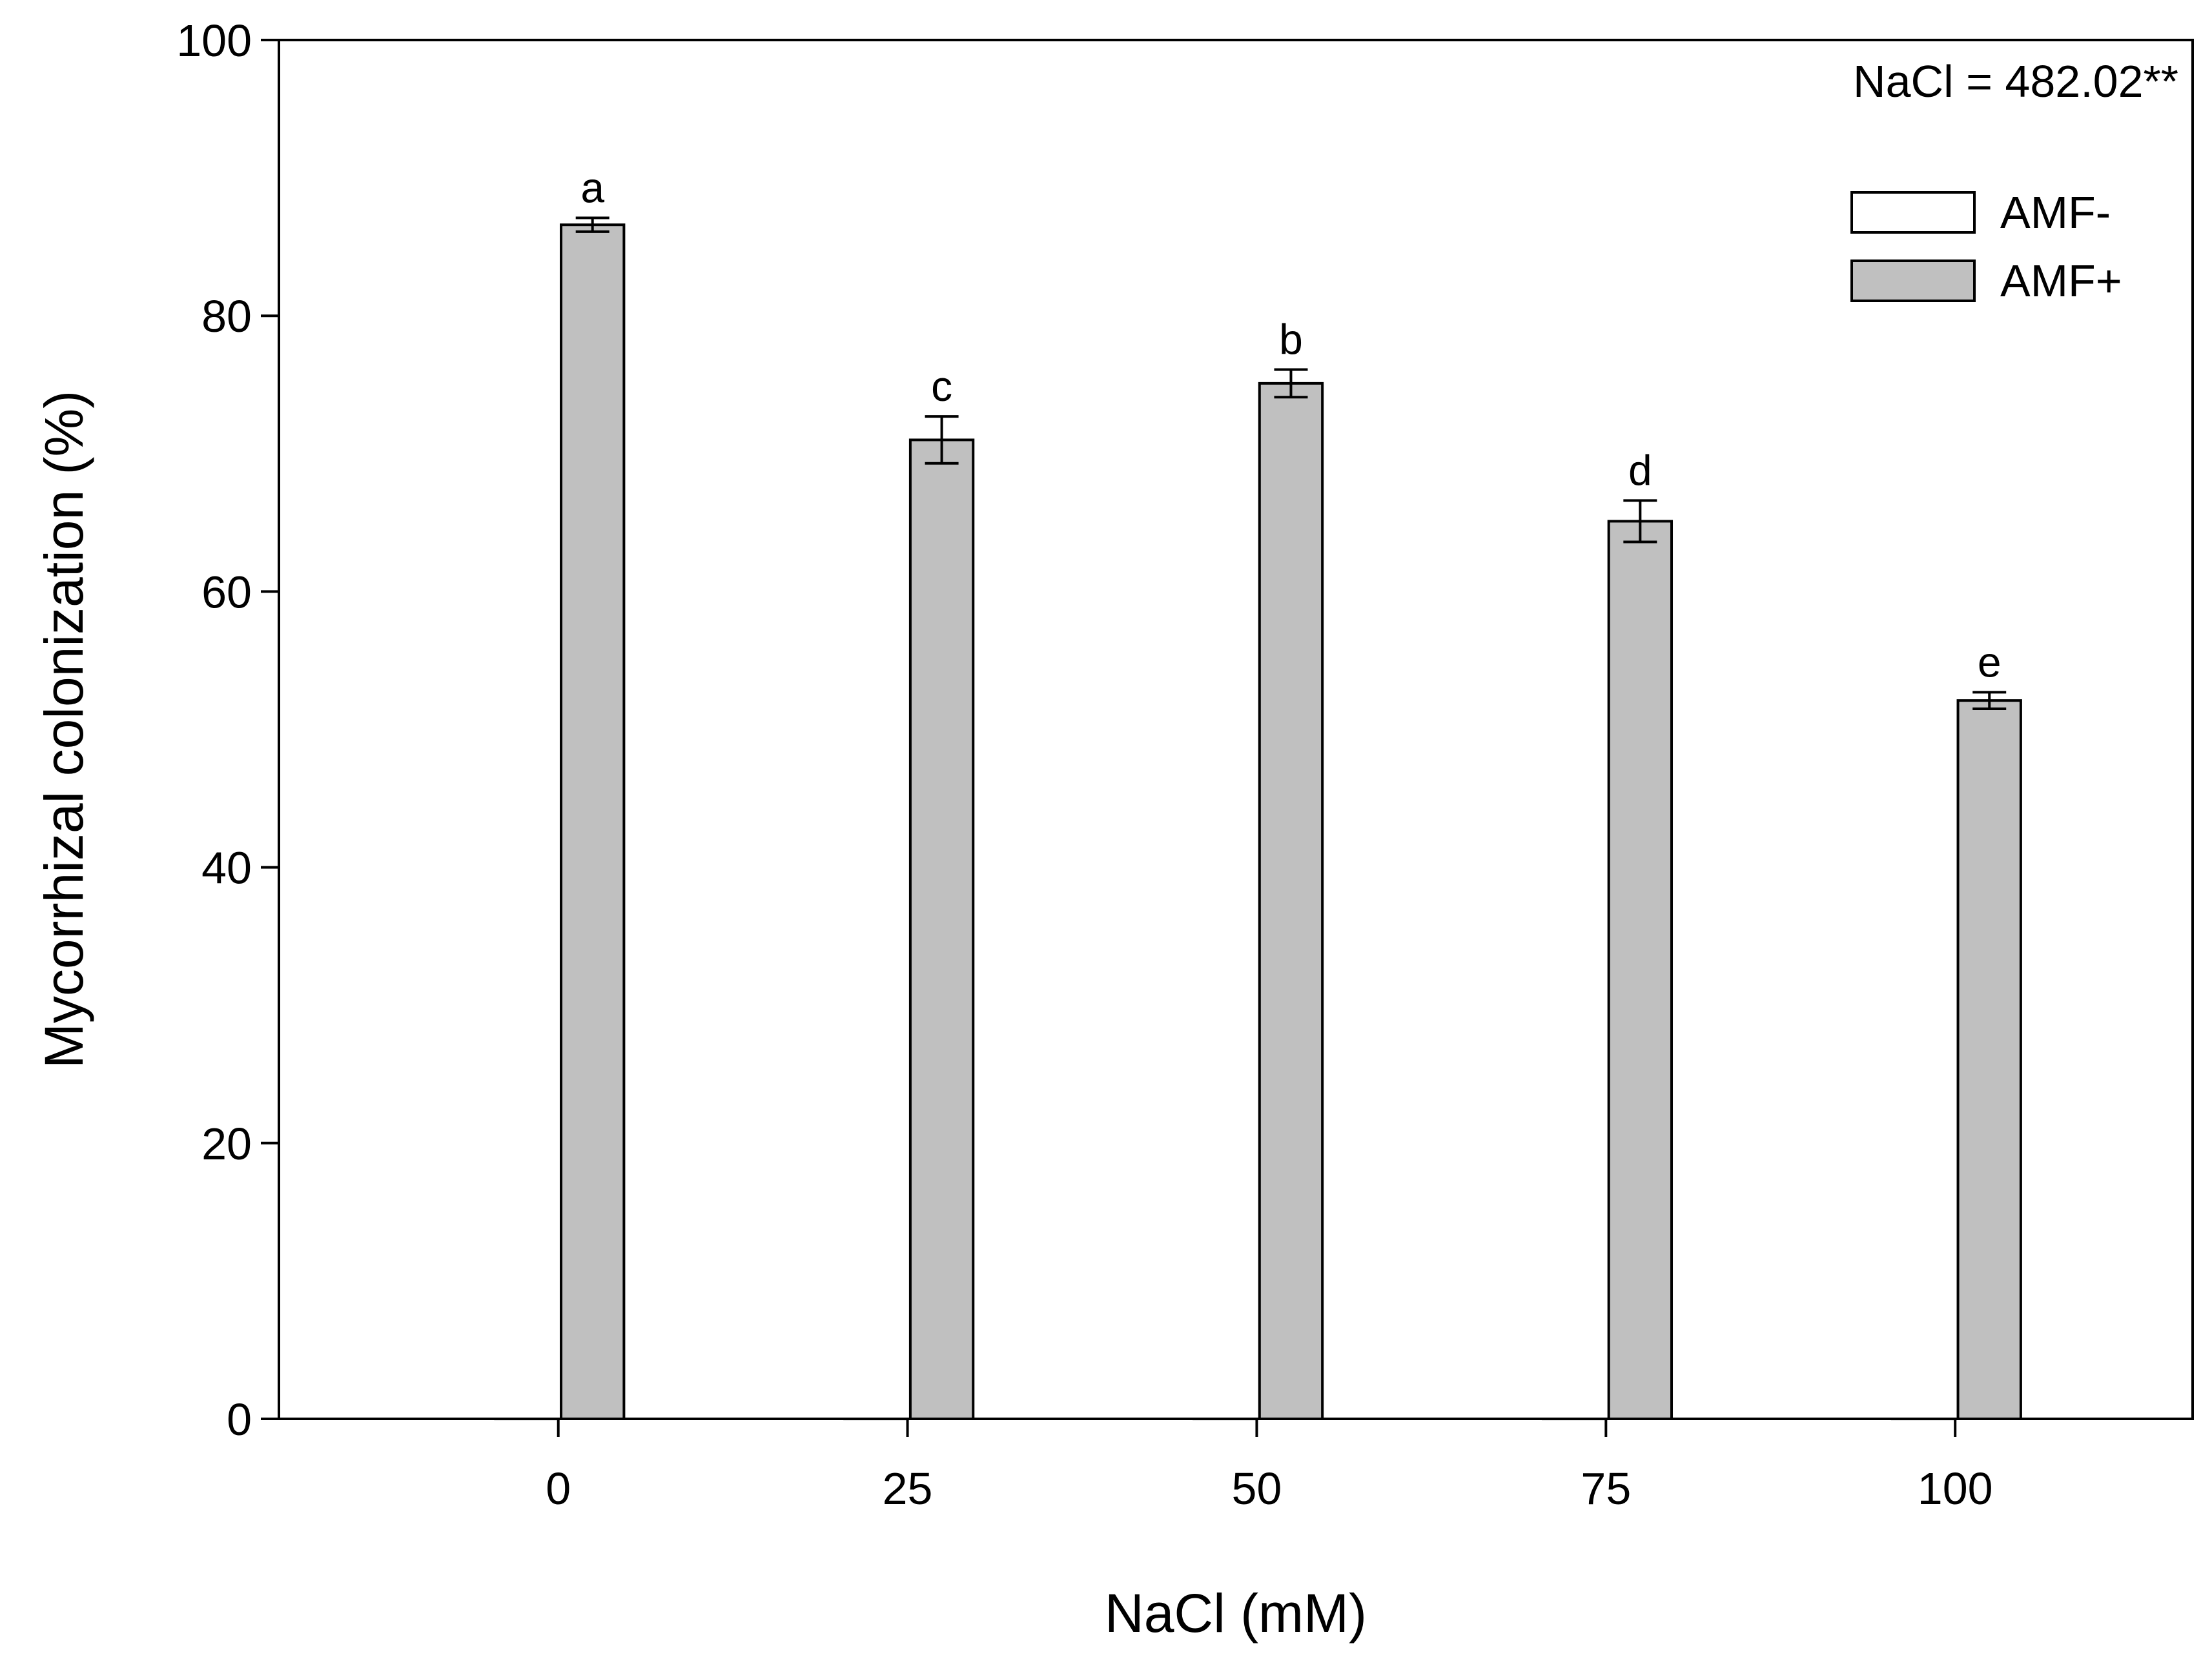  Describe the element at coordinates (908, 1489) in the screenshot. I see `x-tick-label-1: 25` at that location.